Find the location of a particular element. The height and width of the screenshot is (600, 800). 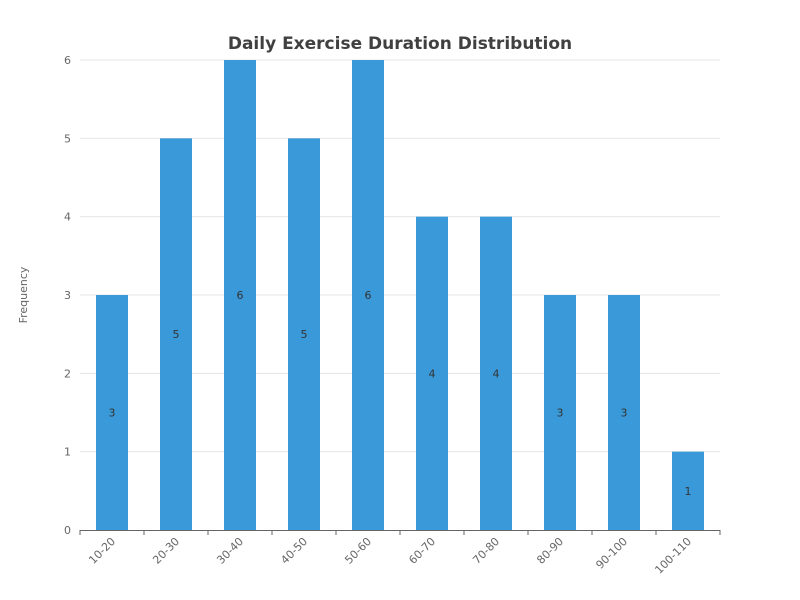

x-tick-label: 40-50 is located at coordinates (294, 551).